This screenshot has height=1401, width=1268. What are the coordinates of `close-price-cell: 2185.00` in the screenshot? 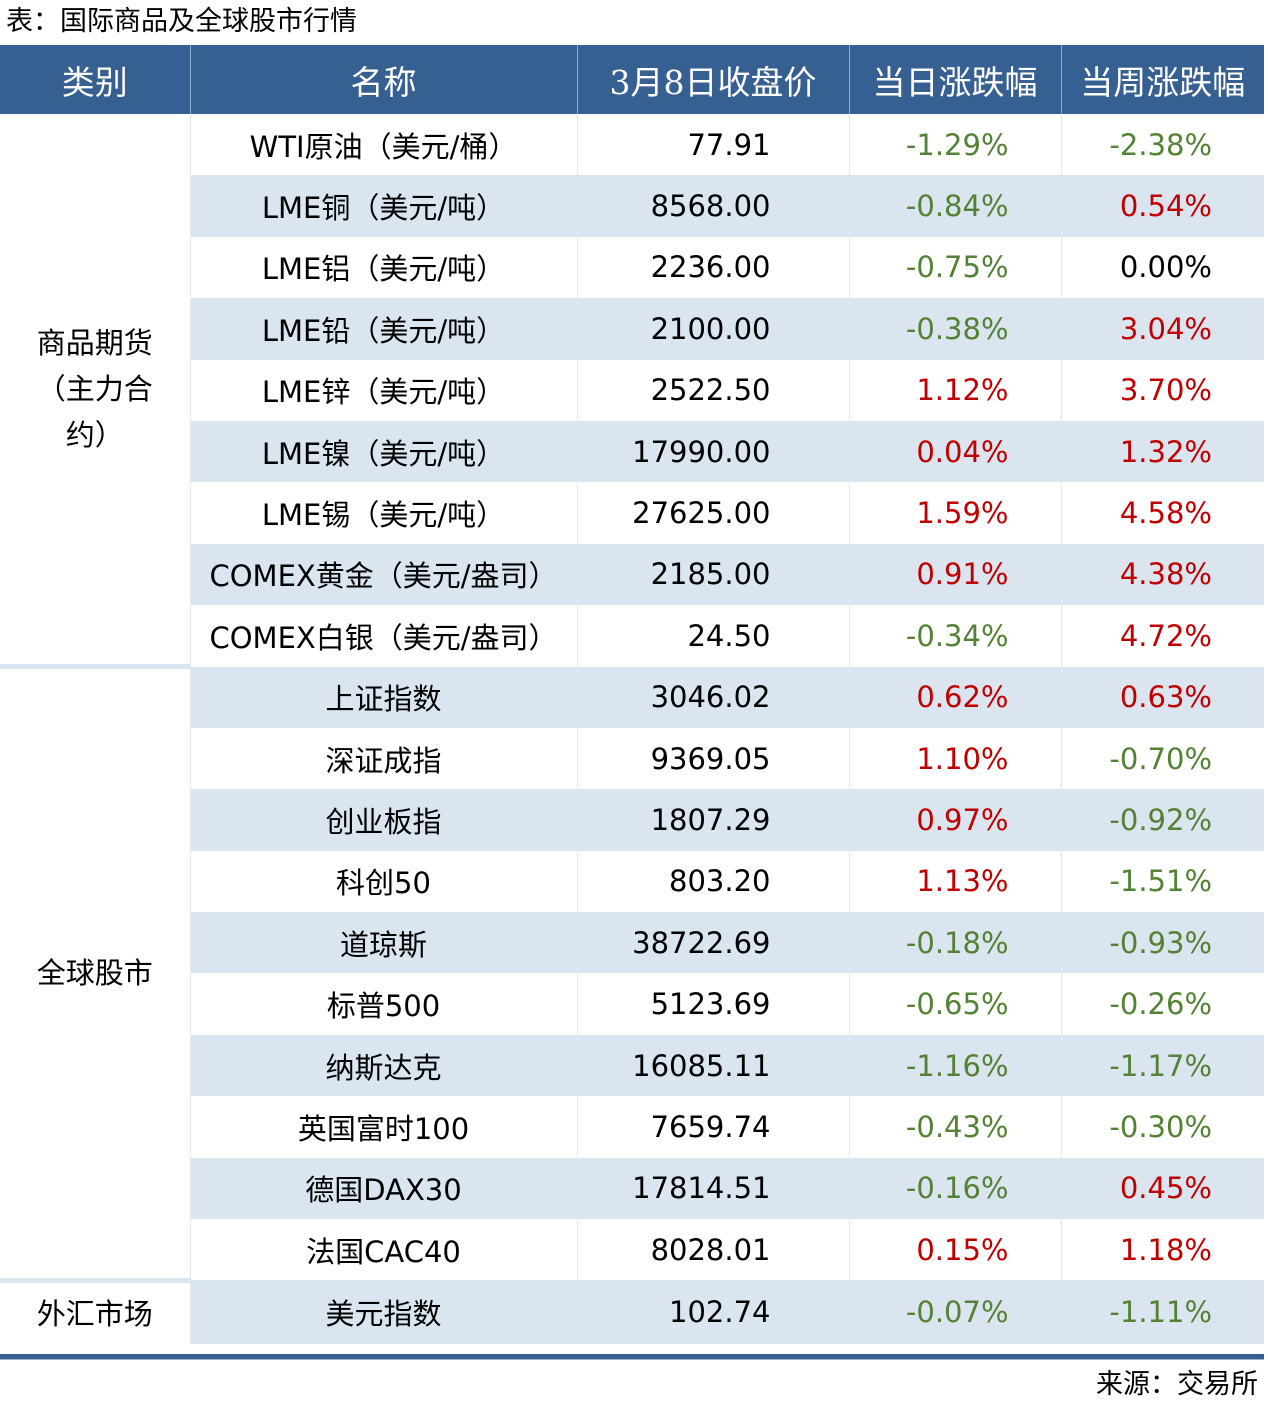 It's located at (712, 574).